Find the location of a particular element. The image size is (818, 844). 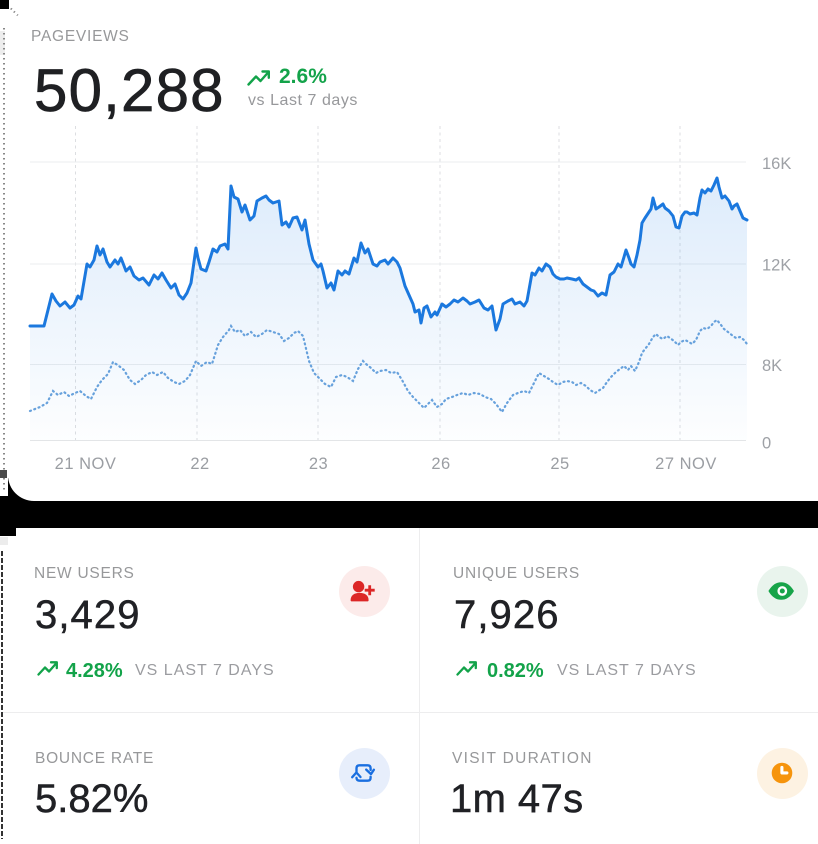

svg-text: 21 NOV is located at coordinates (86, 464).